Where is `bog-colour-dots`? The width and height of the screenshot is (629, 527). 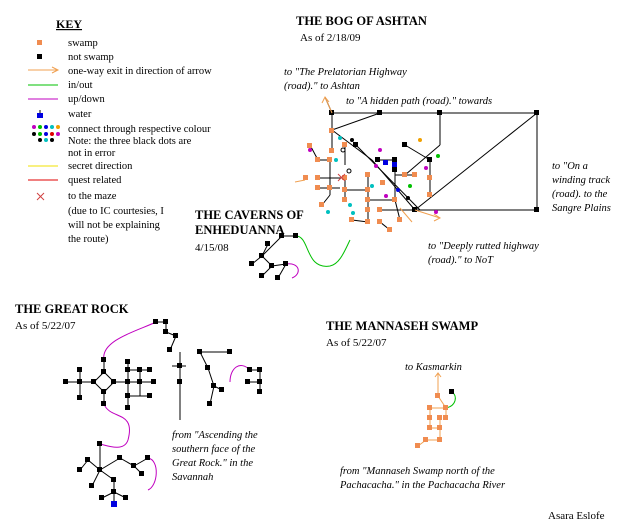 bog-colour-dots is located at coordinates (374, 175).